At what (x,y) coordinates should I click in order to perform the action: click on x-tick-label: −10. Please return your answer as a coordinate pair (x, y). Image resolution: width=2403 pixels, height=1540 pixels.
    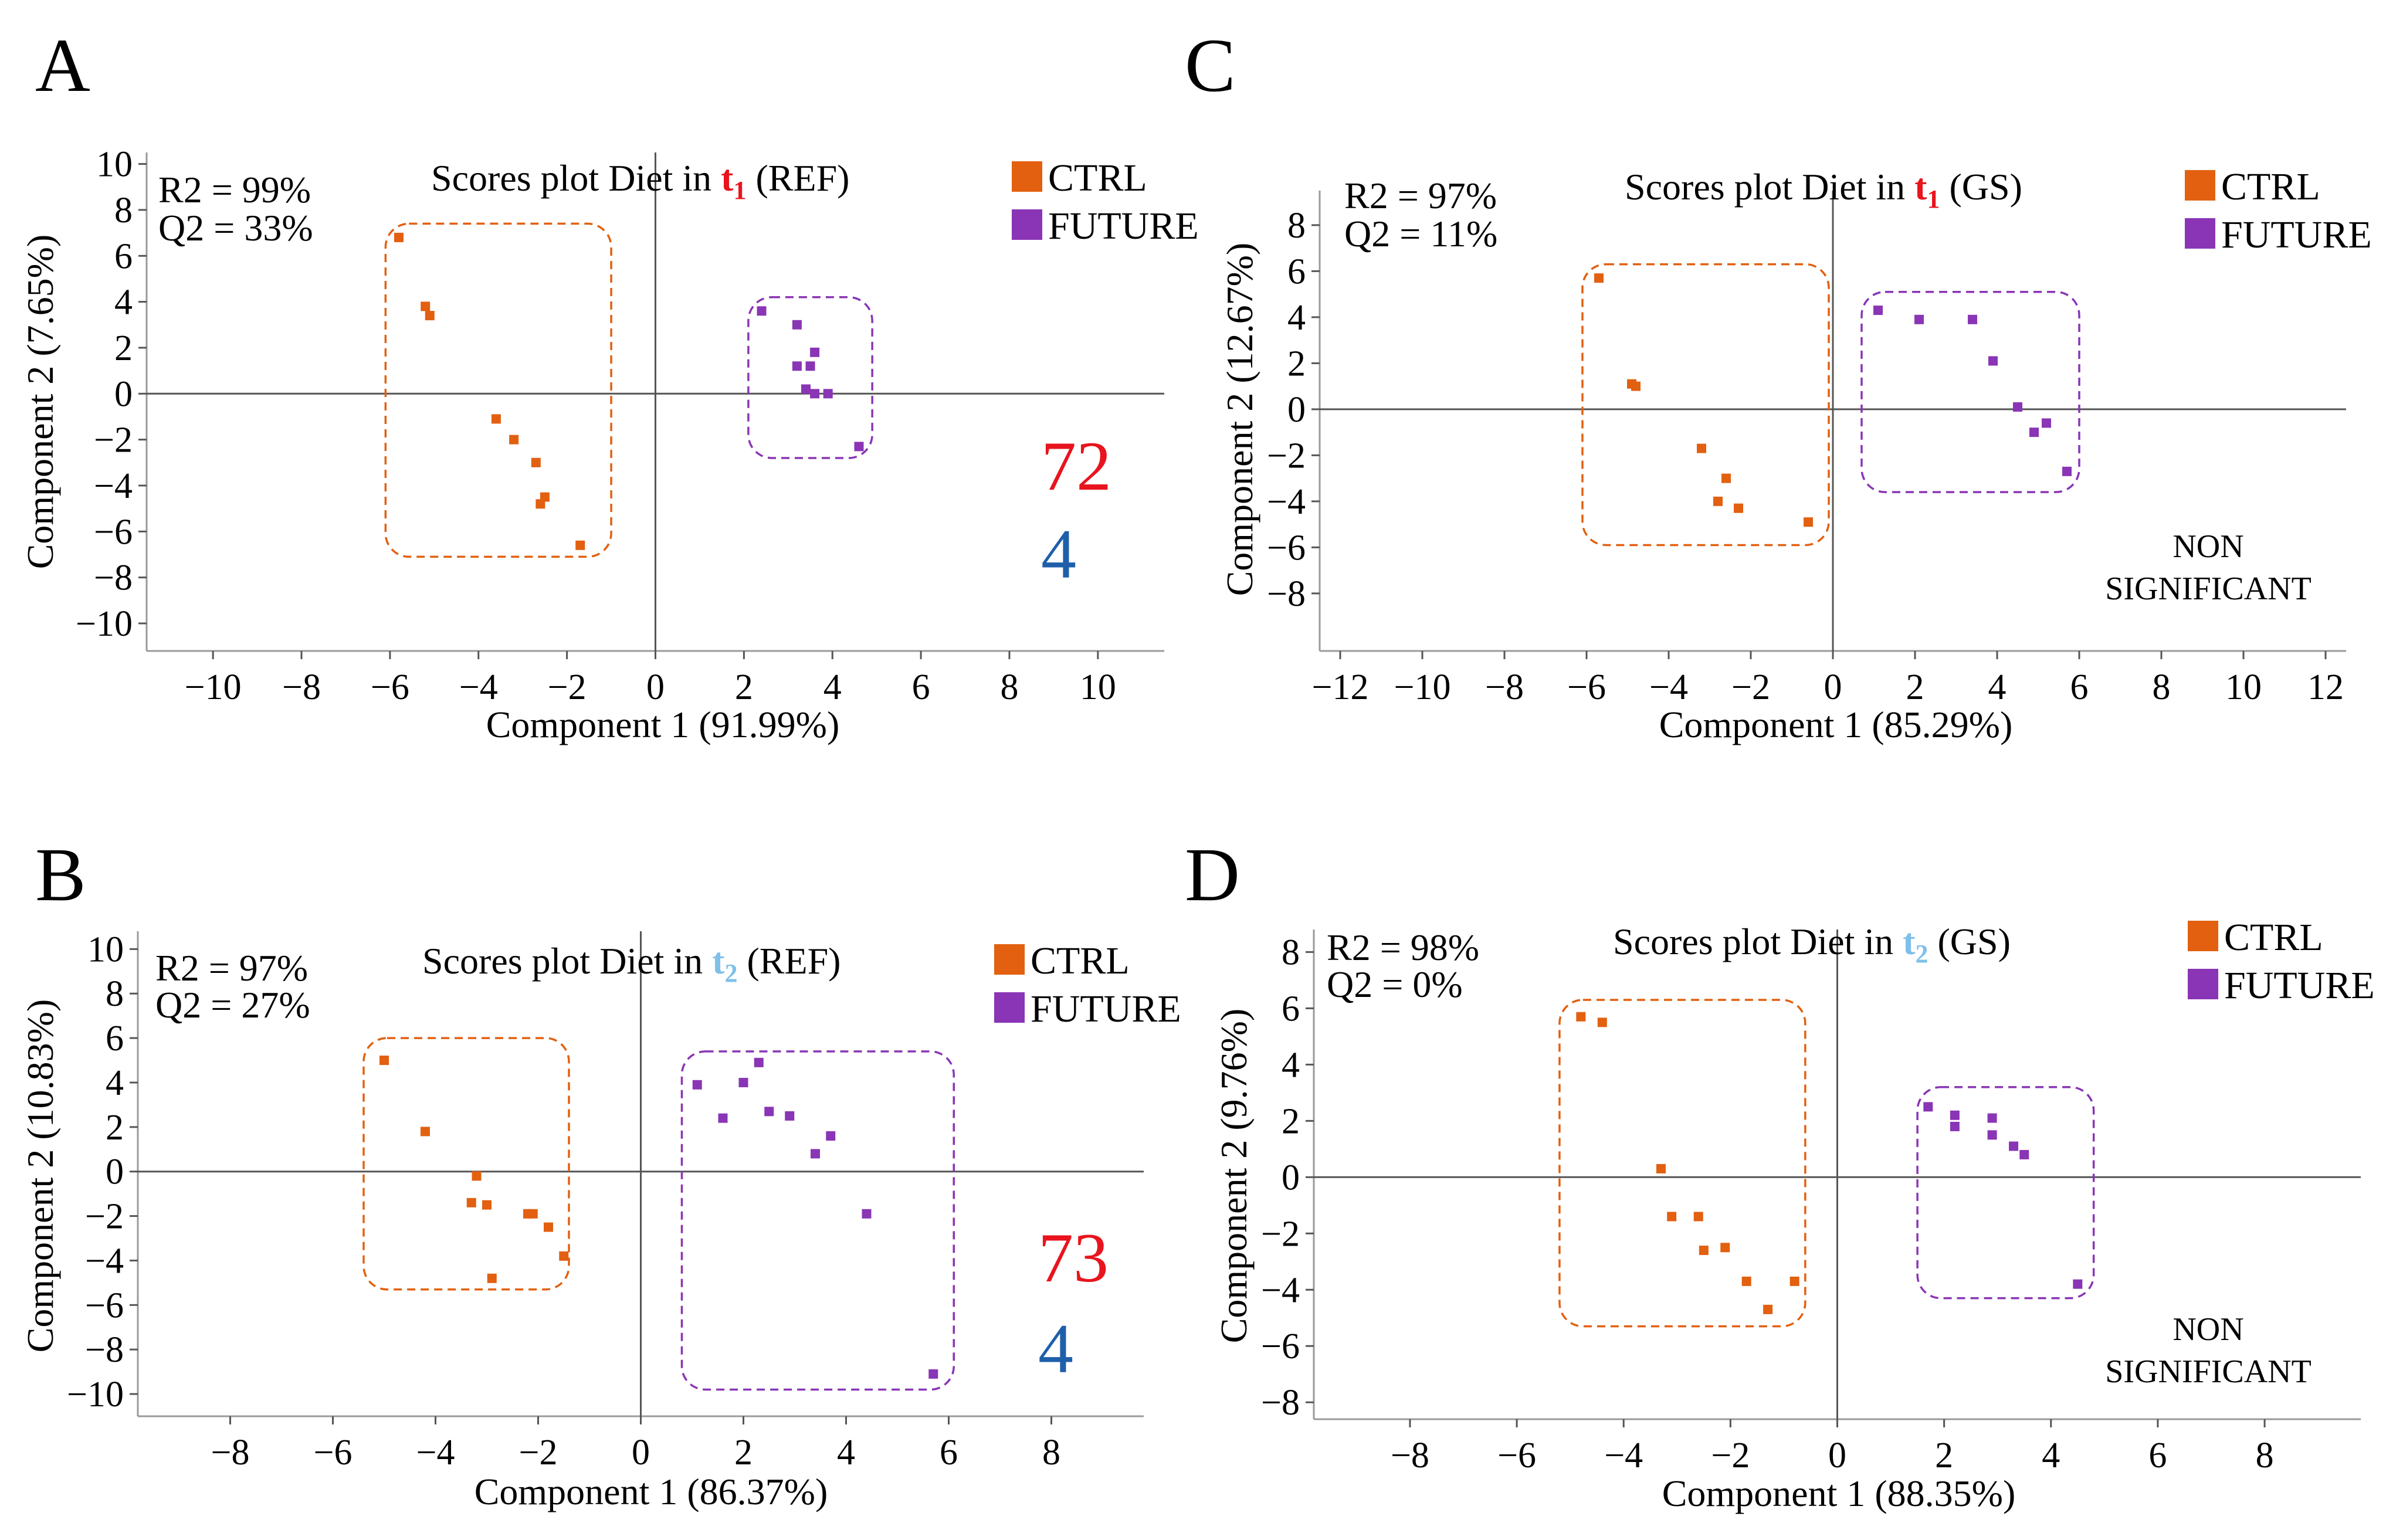
    Looking at the image, I should click on (214, 687).